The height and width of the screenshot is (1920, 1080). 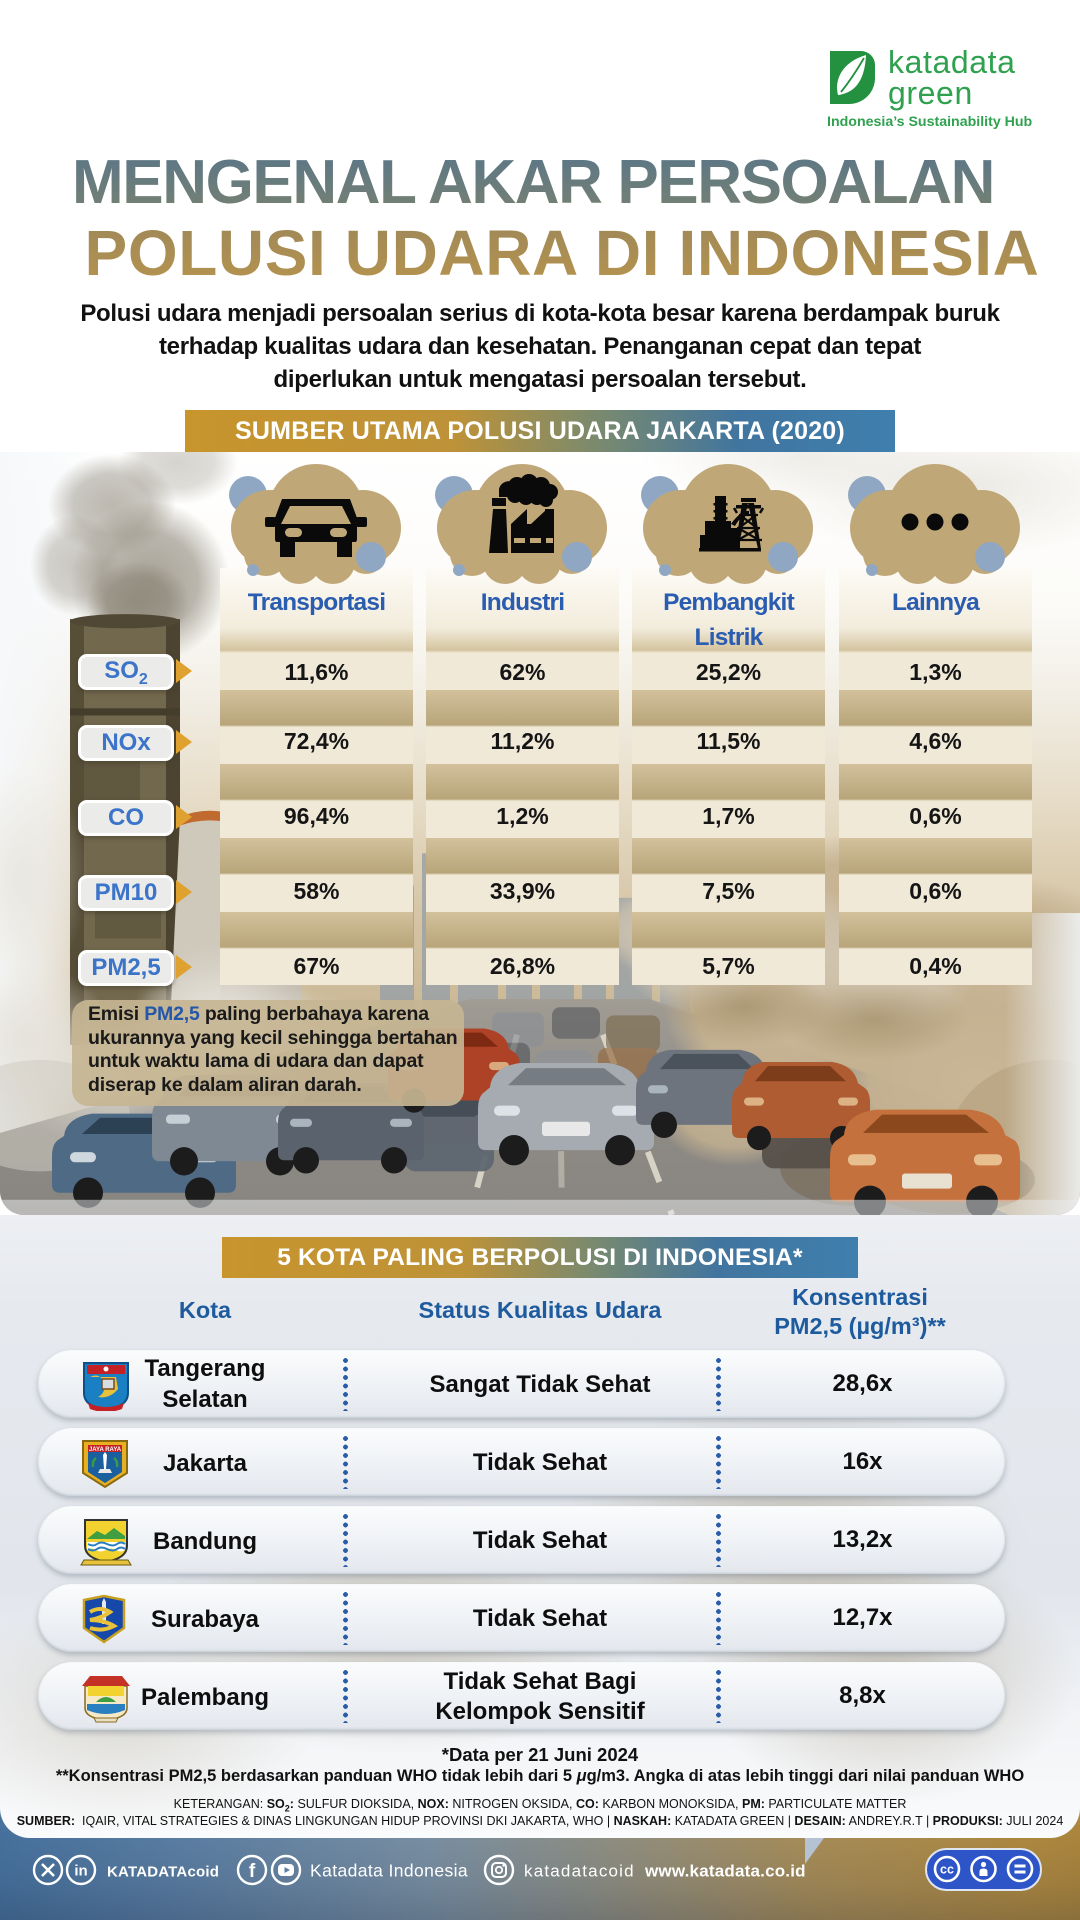 What do you see at coordinates (80, 1871) in the screenshot?
I see `svg-text: in` at bounding box center [80, 1871].